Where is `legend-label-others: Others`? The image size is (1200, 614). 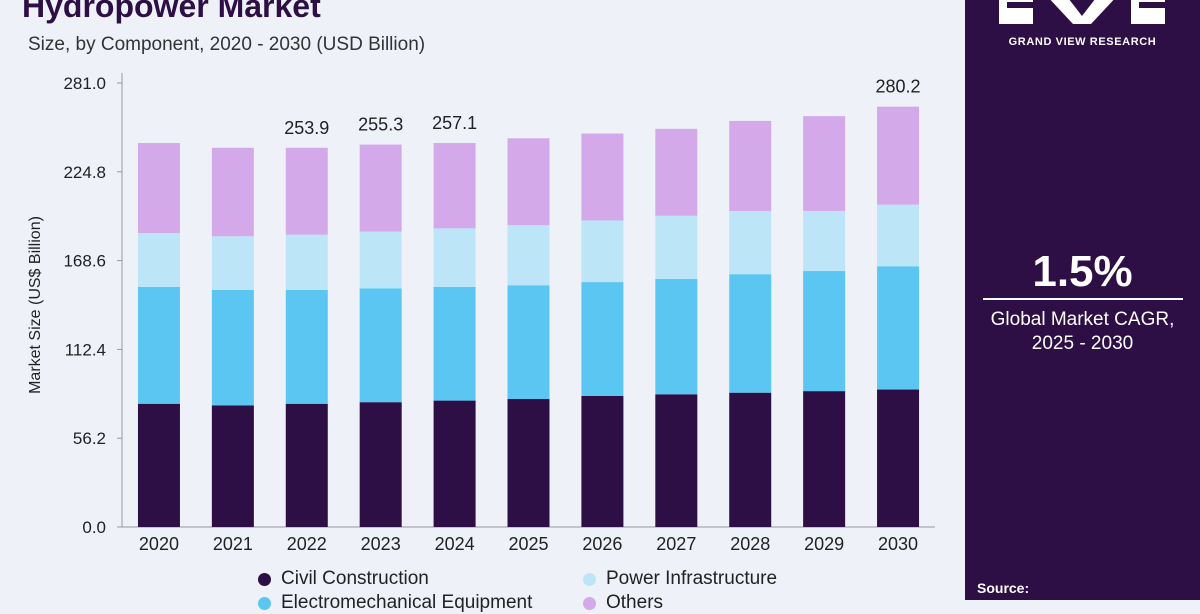 legend-label-others: Others is located at coordinates (635, 602).